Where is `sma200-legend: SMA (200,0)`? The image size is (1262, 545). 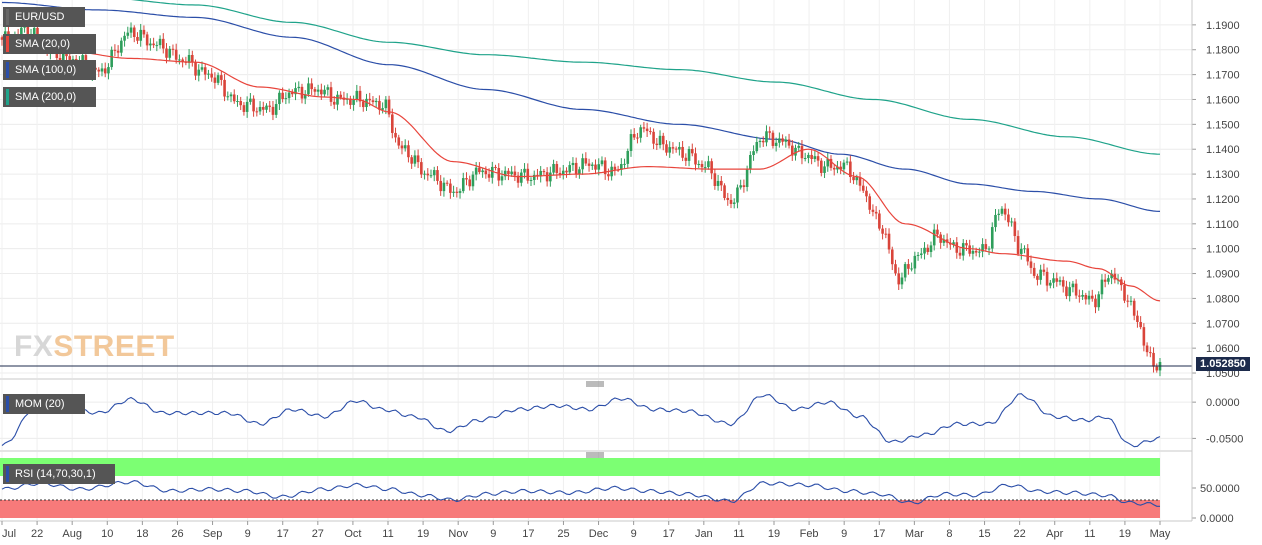
sma200-legend: SMA (200,0) is located at coordinates (49, 97).